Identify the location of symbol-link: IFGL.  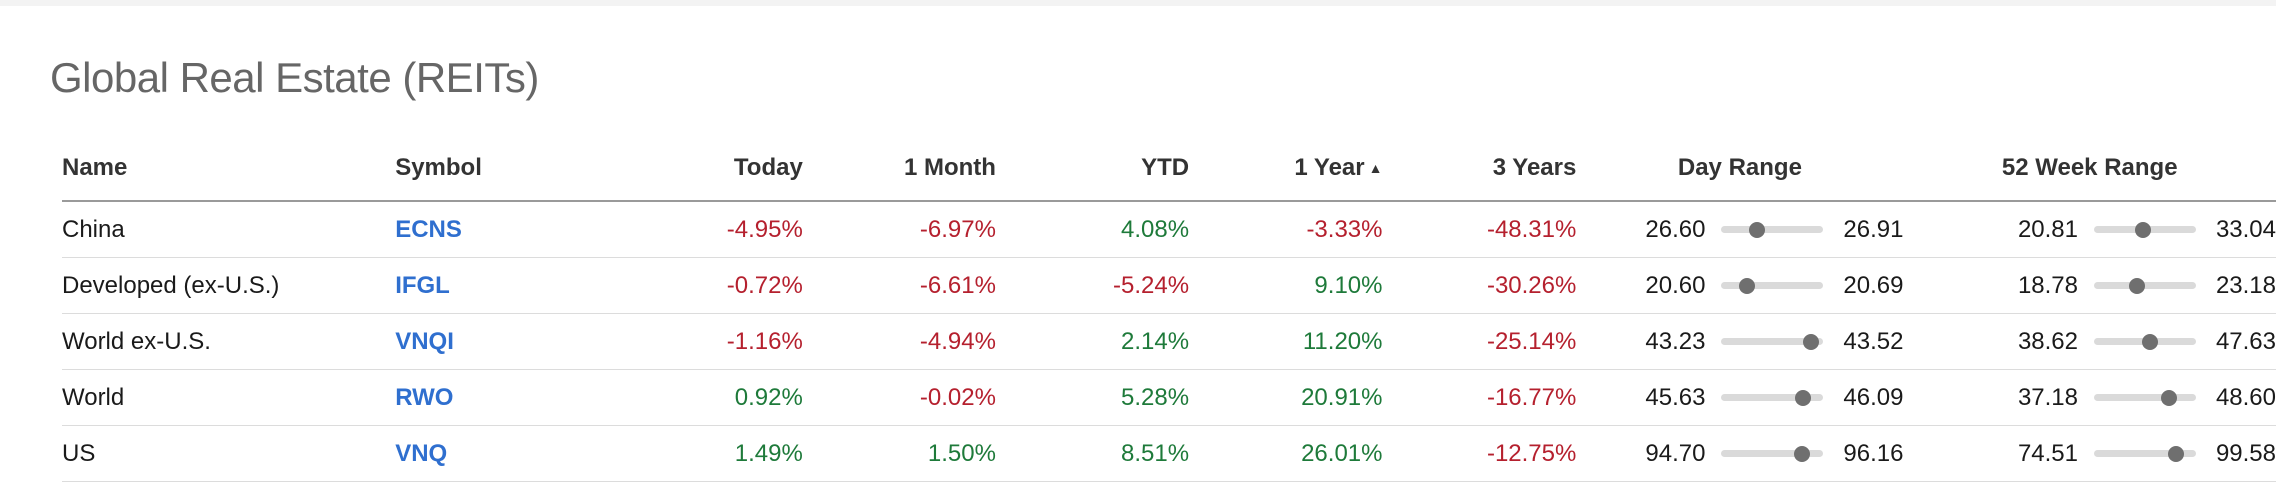
(422, 285).